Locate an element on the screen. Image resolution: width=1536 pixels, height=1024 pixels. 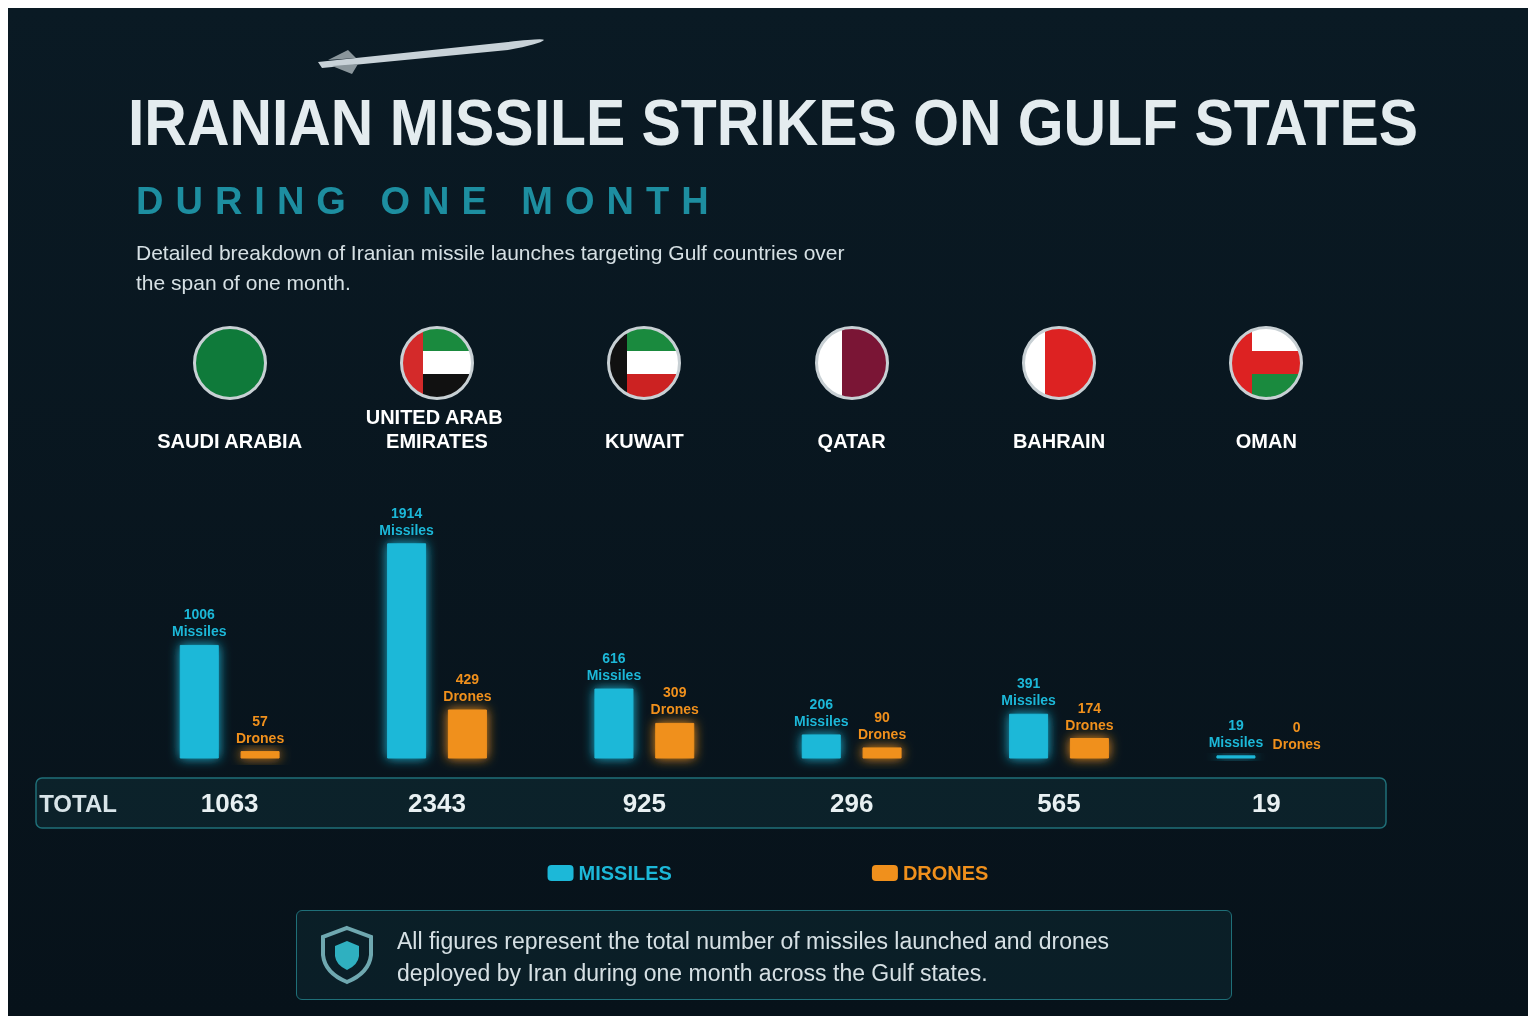
data-label: 90 Drones is located at coordinates (882, 725).